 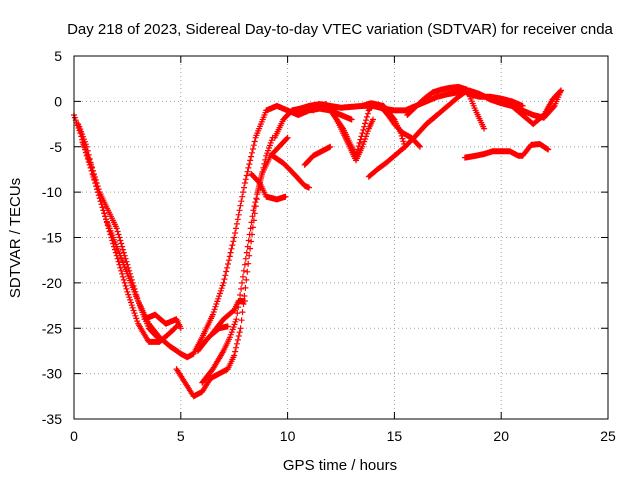 I want to click on y-tick-label: -15, so click(x=52, y=238).